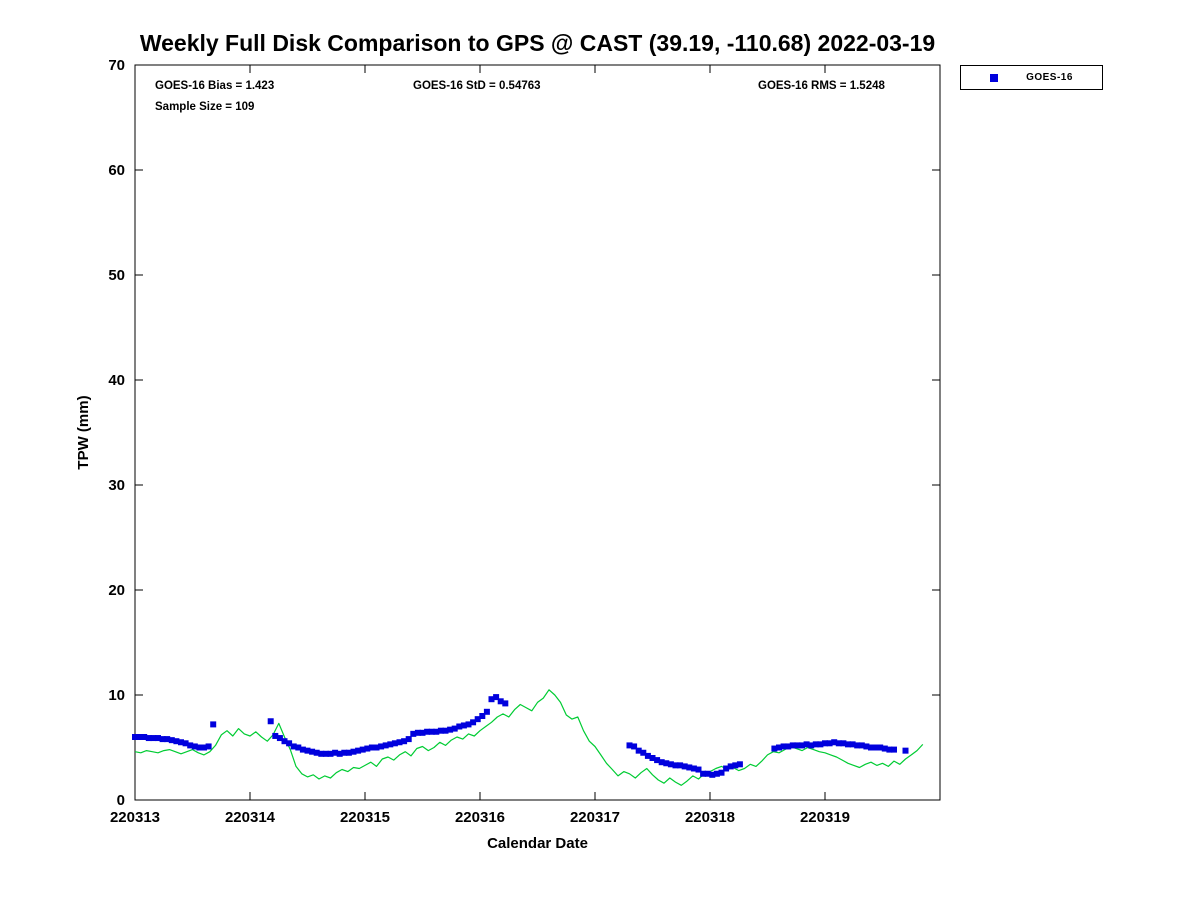 The height and width of the screenshot is (900, 1200). Describe the element at coordinates (1049, 77) in the screenshot. I see `legend-label-goes16: GOES-16` at that location.